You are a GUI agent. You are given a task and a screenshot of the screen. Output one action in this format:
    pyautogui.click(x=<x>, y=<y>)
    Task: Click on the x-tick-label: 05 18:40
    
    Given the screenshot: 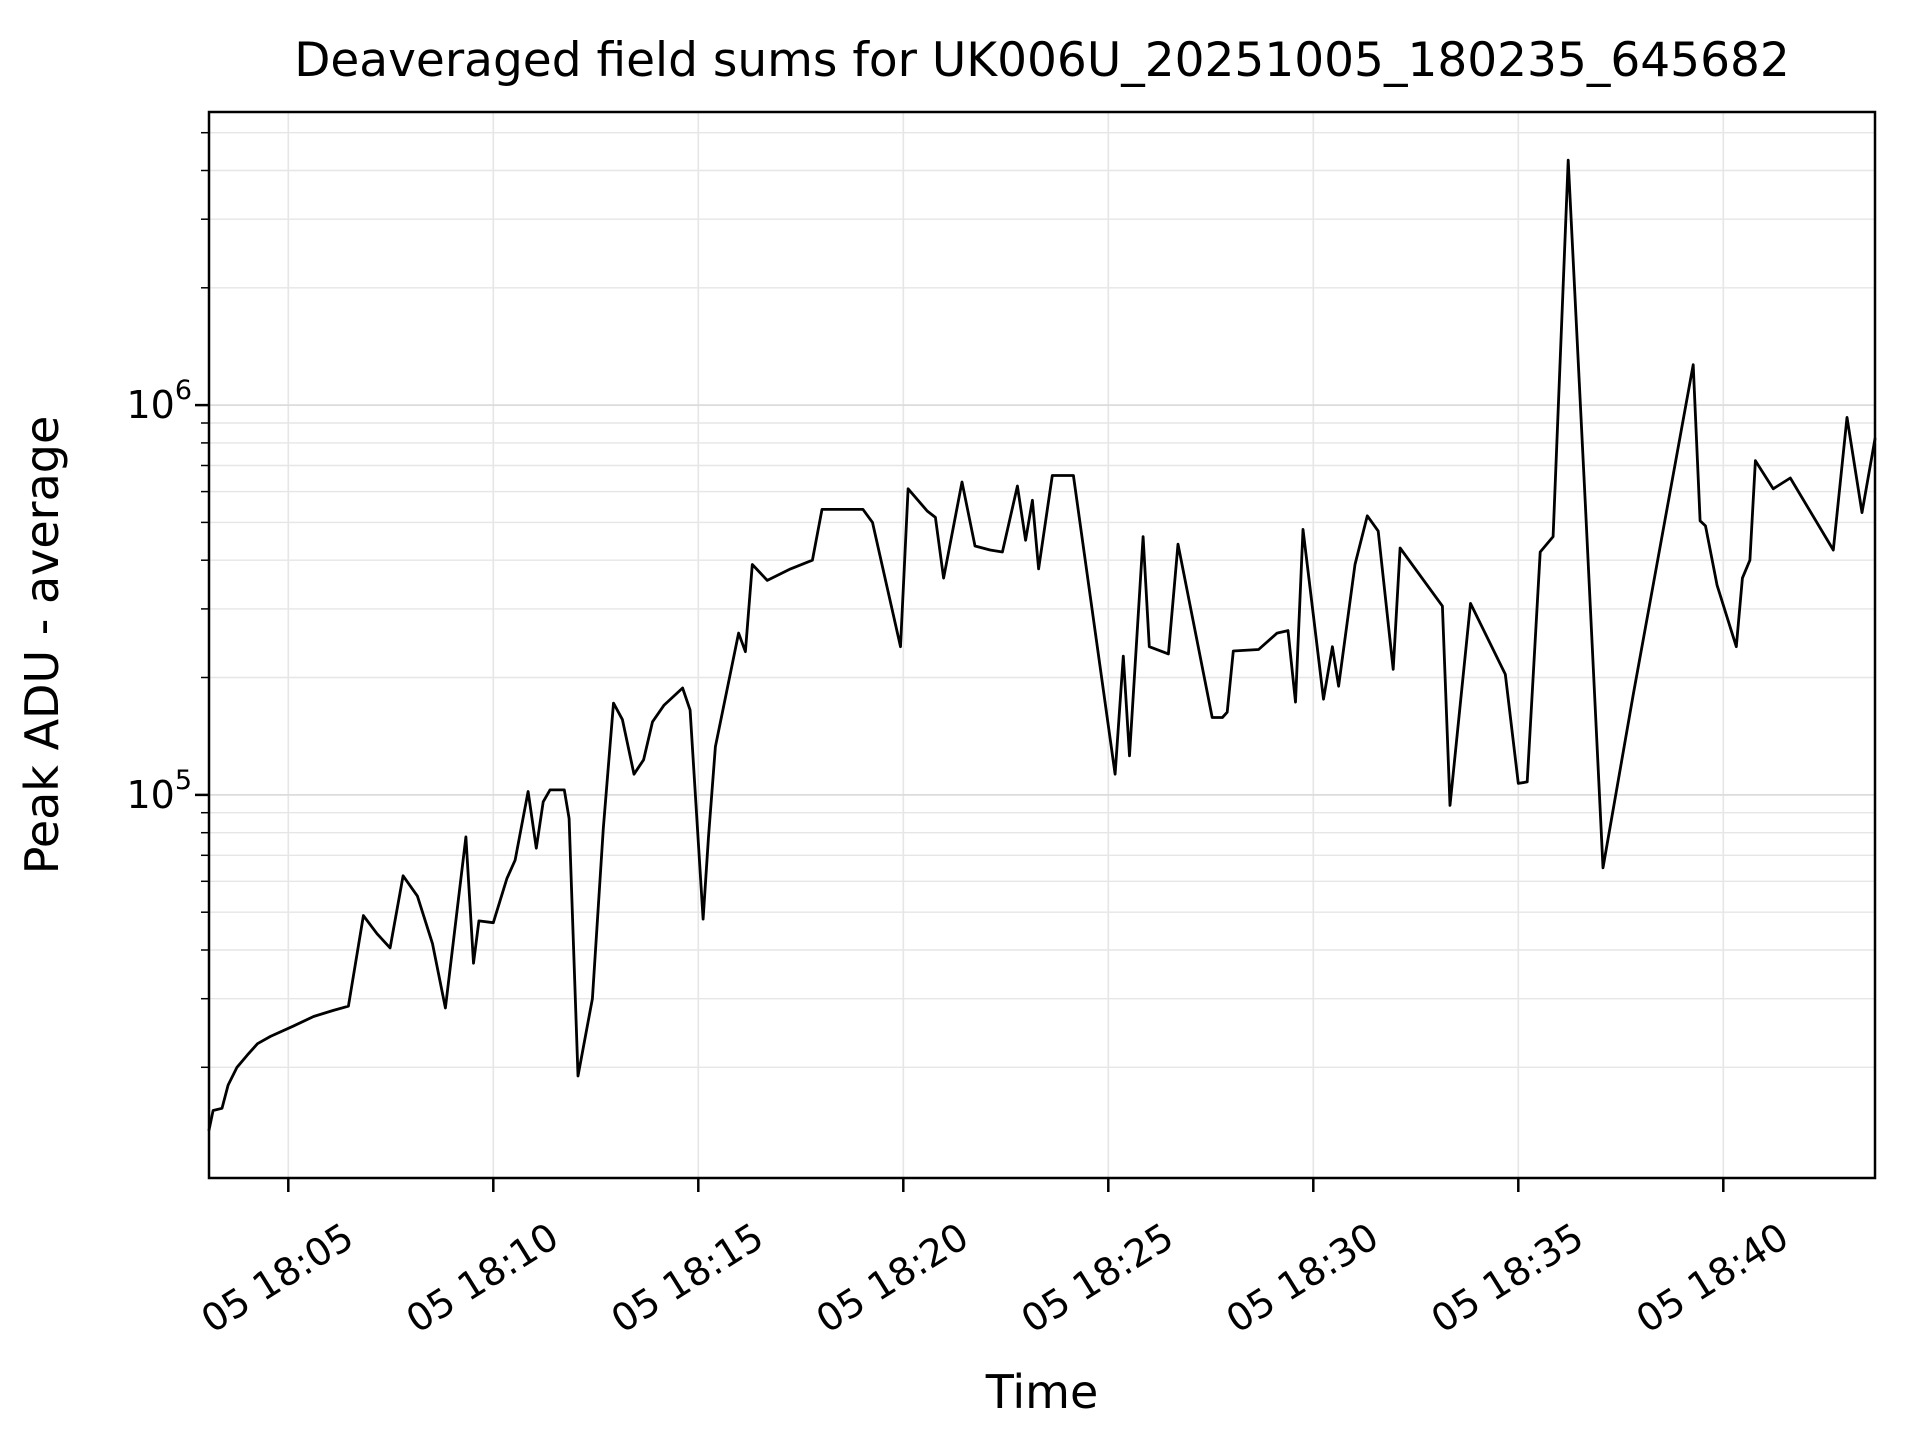 What is the action you would take?
    pyautogui.click(x=1712, y=1277)
    